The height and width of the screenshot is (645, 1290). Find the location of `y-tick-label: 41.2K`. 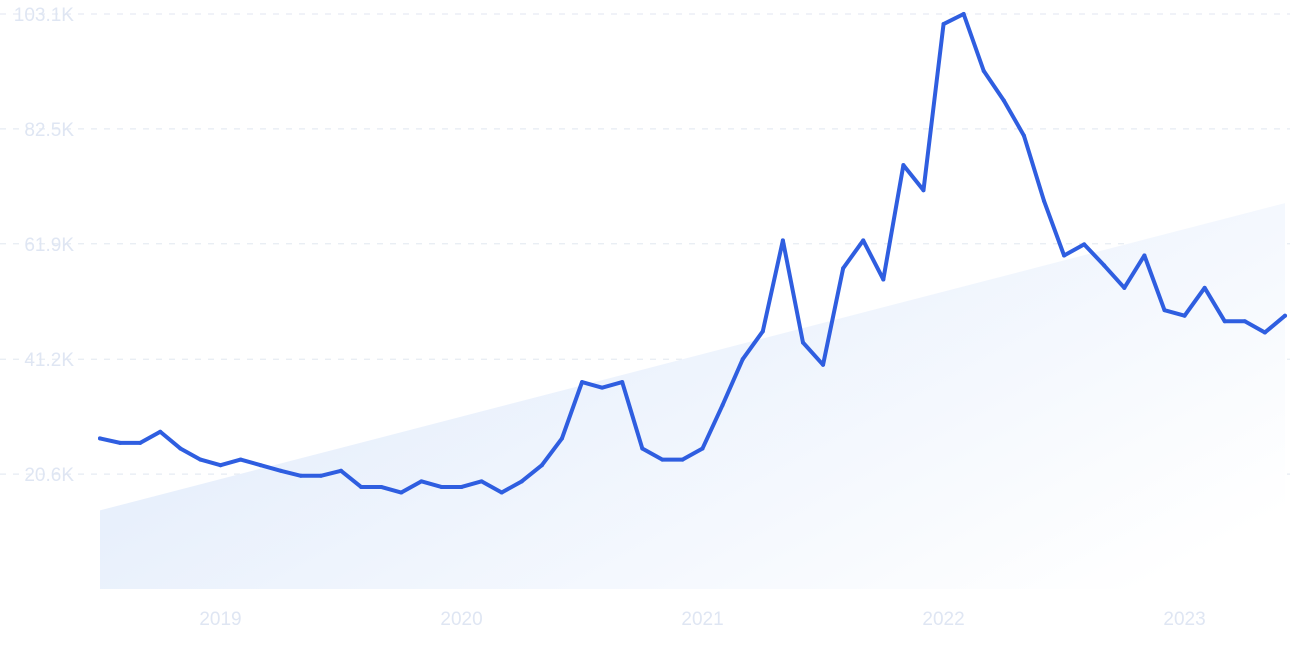

y-tick-label: 41.2K is located at coordinates (49, 360).